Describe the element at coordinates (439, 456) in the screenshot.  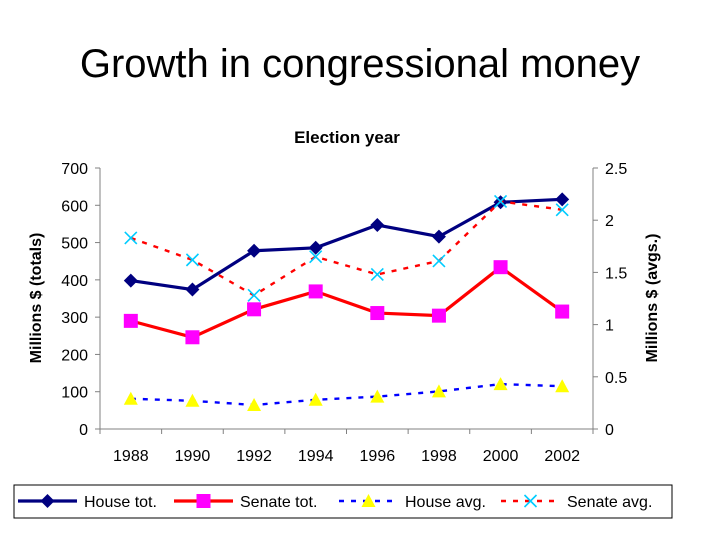
I see `x-tick-label: 1998` at that location.